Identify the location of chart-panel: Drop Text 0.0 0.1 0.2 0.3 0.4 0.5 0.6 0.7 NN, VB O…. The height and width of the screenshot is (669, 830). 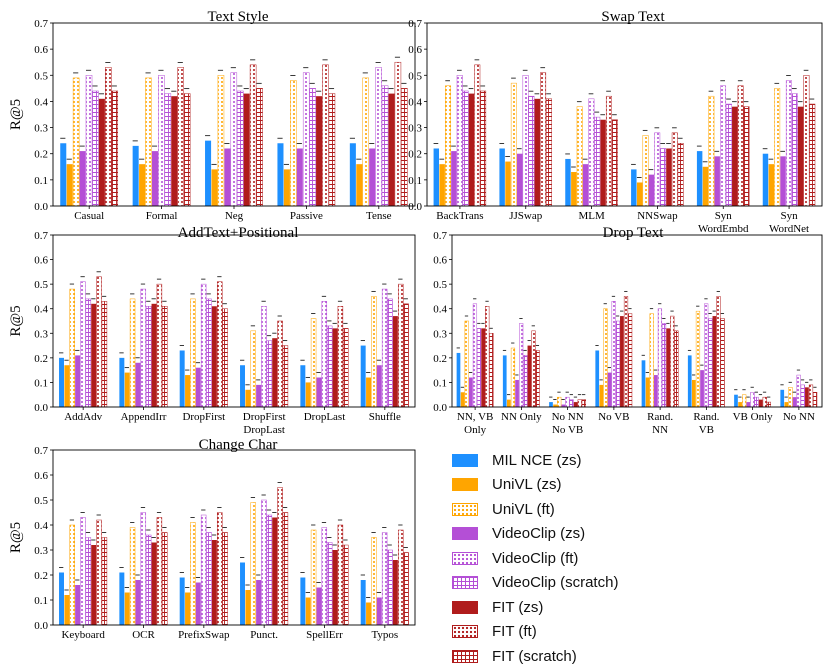
(628, 330).